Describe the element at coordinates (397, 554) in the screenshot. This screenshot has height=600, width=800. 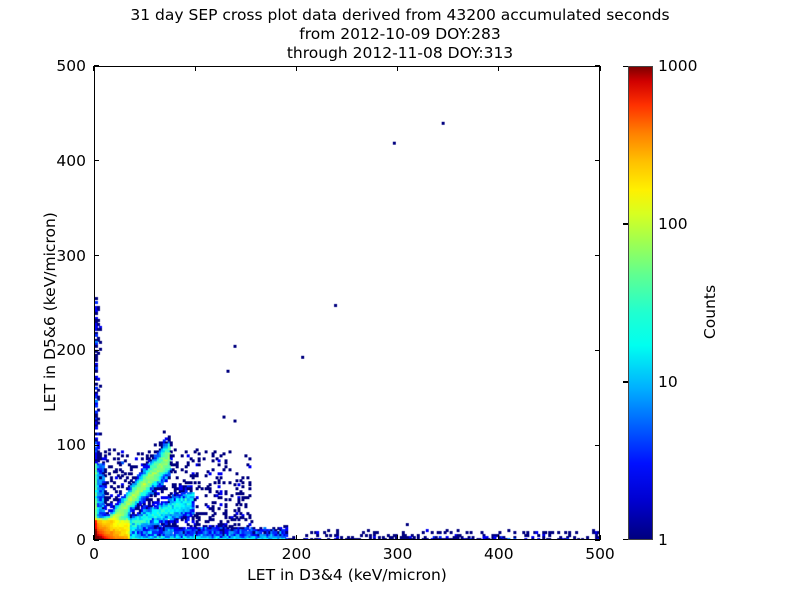
I see `x-tick-label: 300` at that location.